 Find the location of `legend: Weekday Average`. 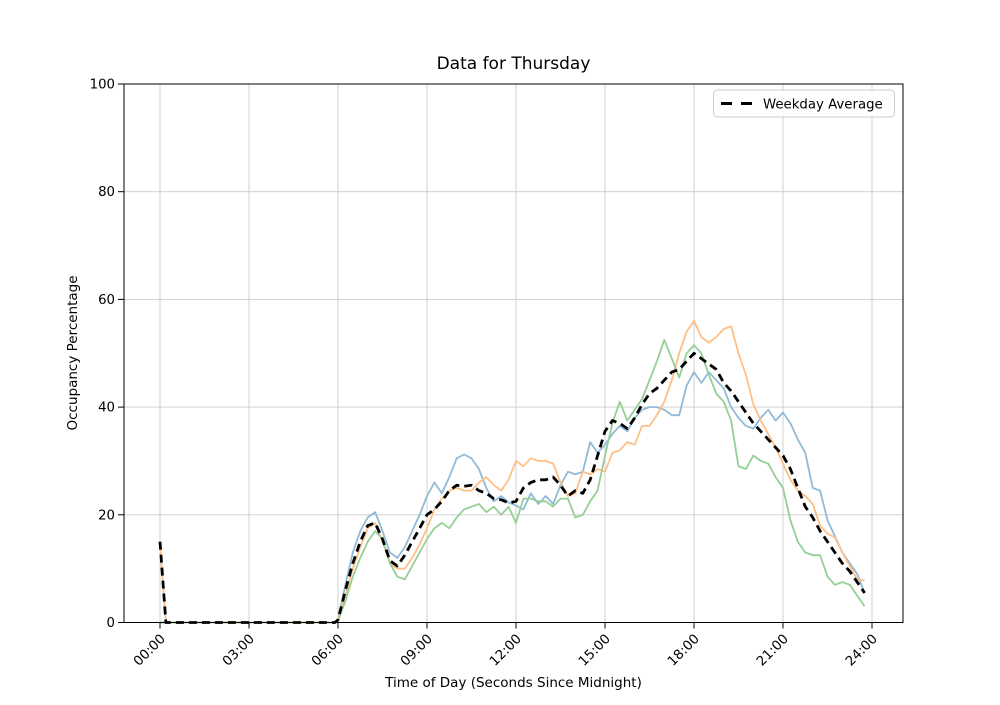

legend: Weekday Average is located at coordinates (804, 103).